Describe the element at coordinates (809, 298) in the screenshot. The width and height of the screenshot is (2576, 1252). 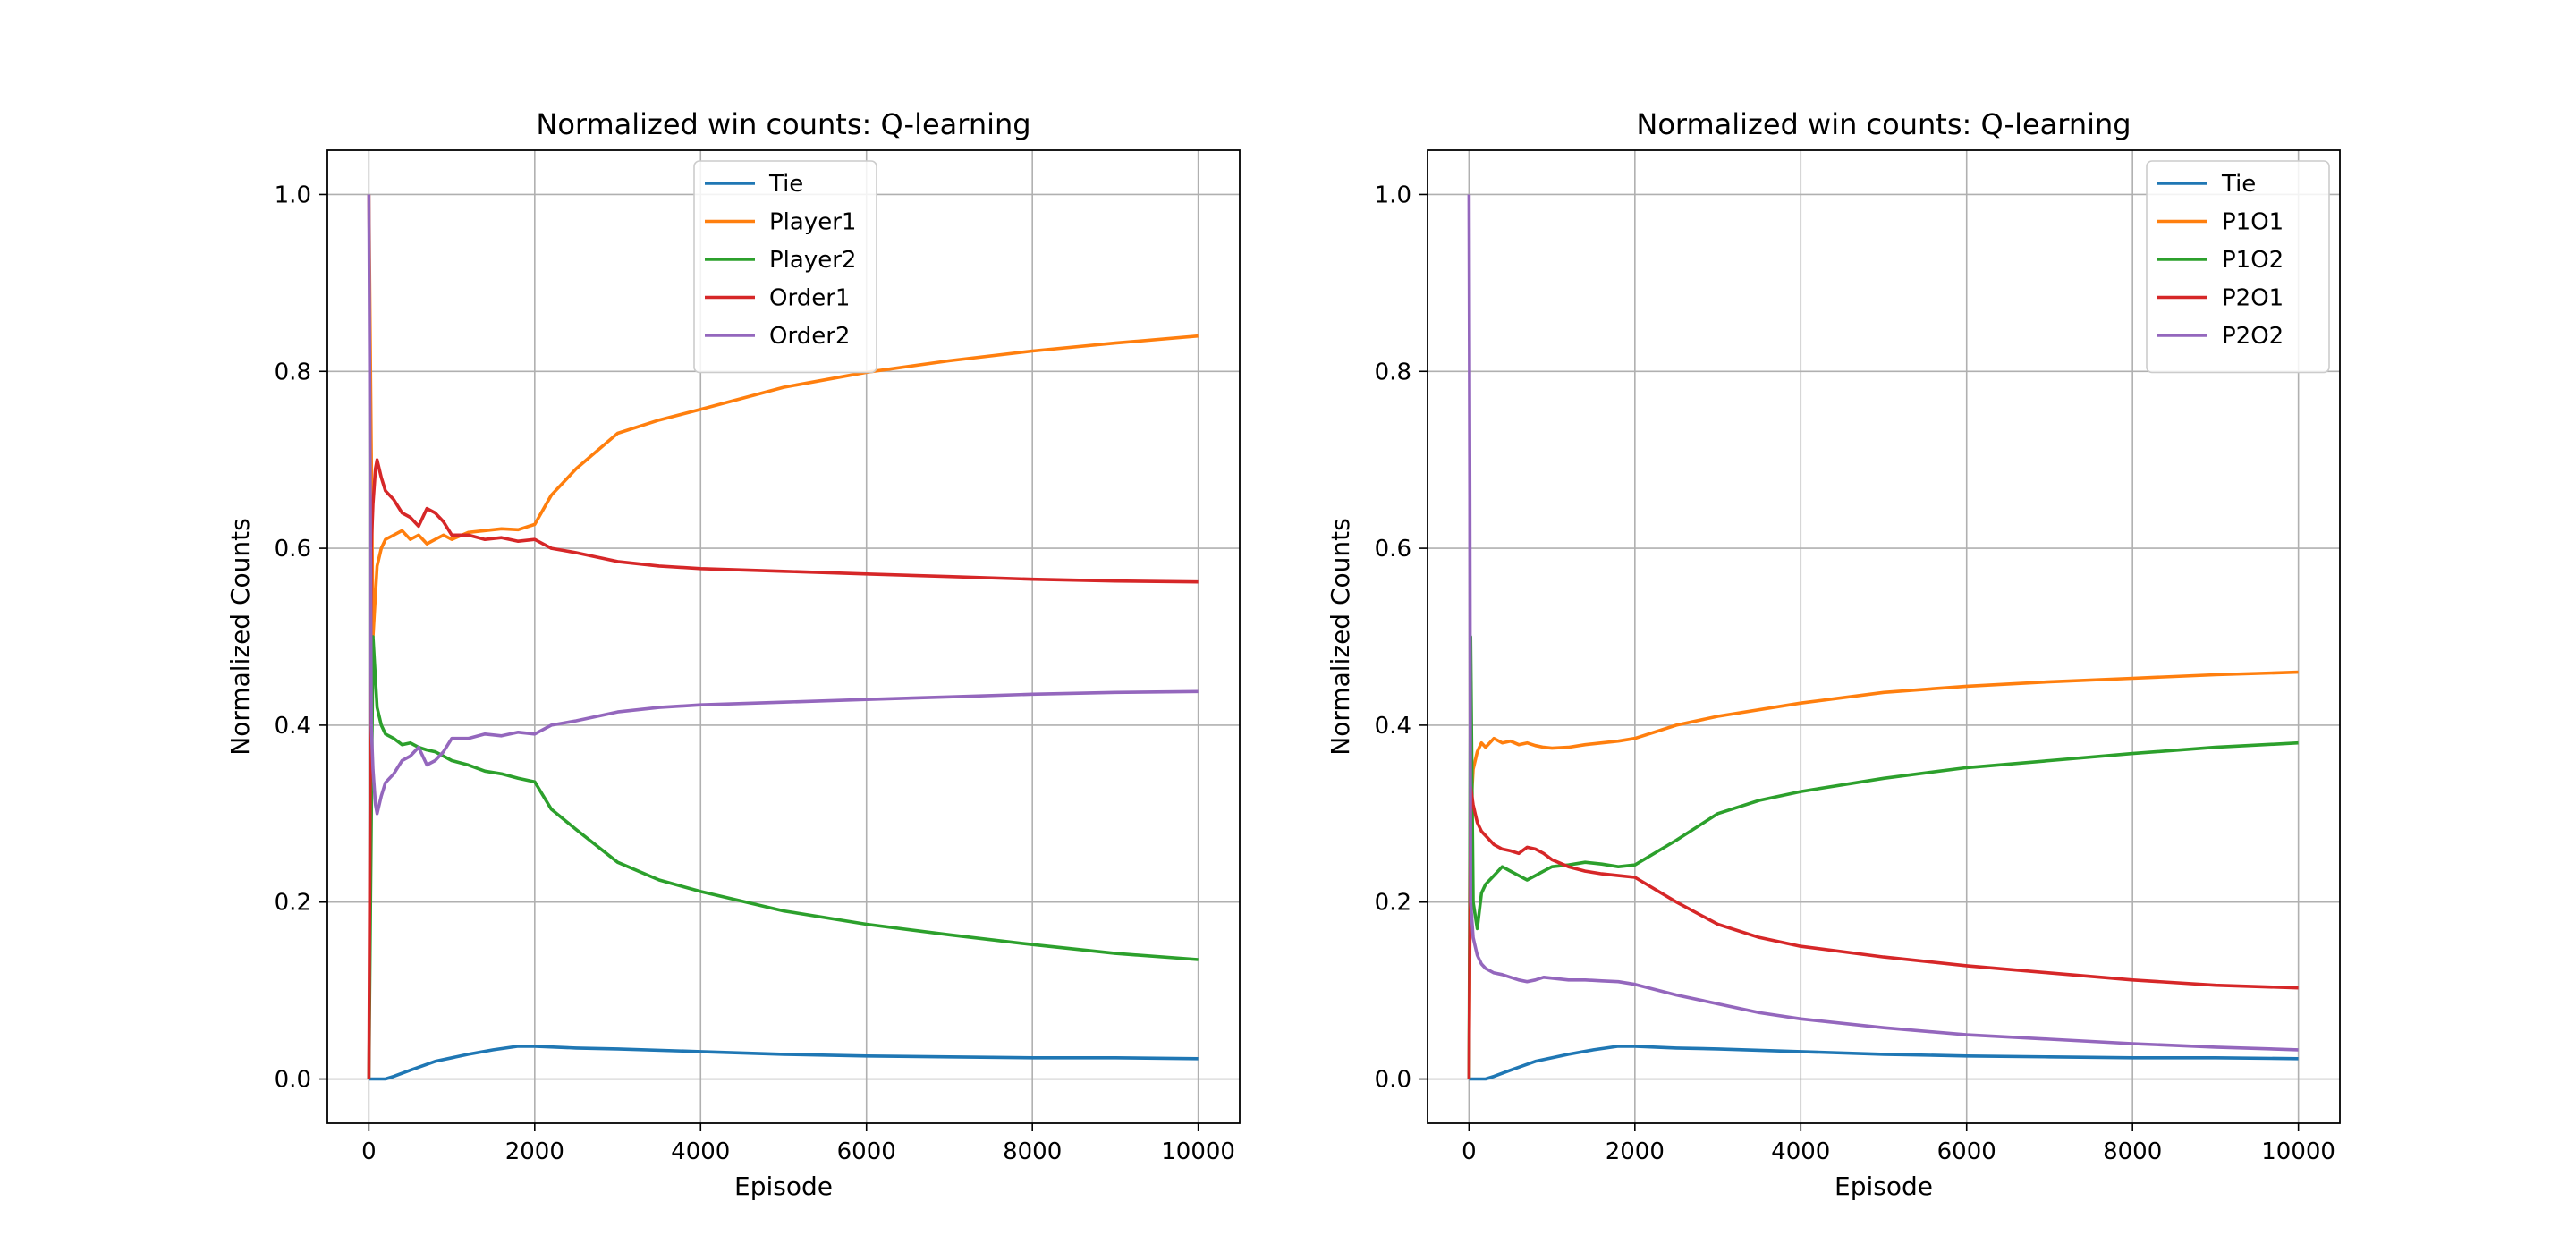
I see `legend-label-order1: Order1` at that location.